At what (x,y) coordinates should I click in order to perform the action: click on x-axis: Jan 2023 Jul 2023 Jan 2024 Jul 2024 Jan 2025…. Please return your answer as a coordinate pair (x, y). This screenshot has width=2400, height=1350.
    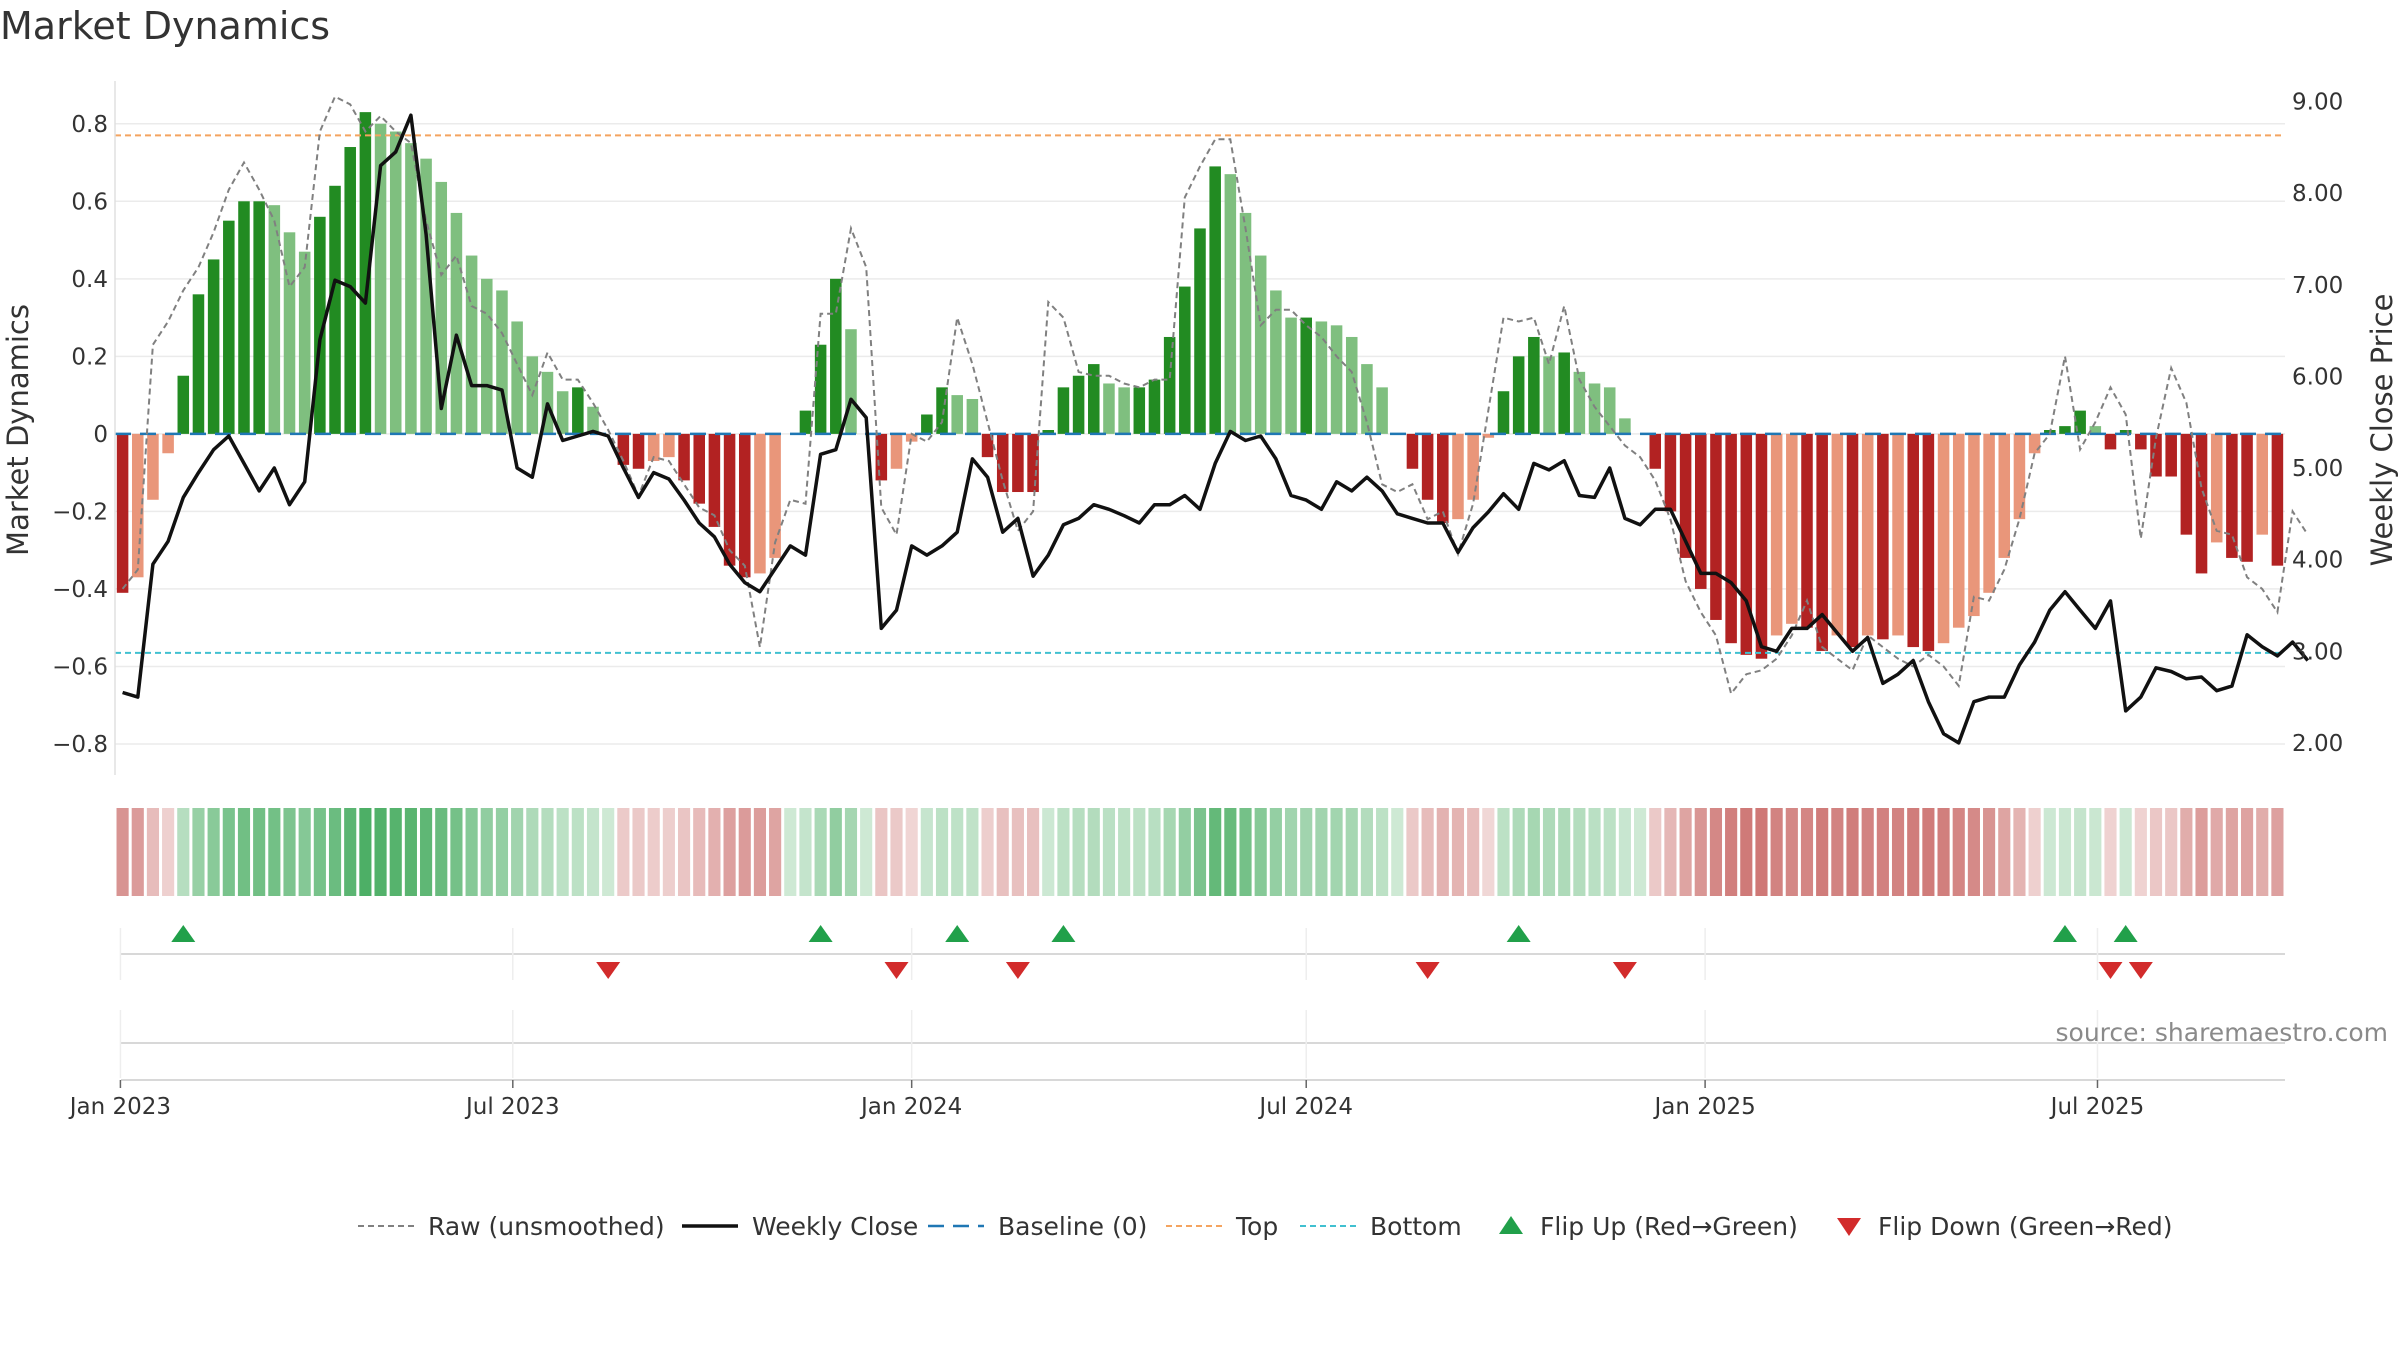
    Looking at the image, I should click on (1106, 1100).